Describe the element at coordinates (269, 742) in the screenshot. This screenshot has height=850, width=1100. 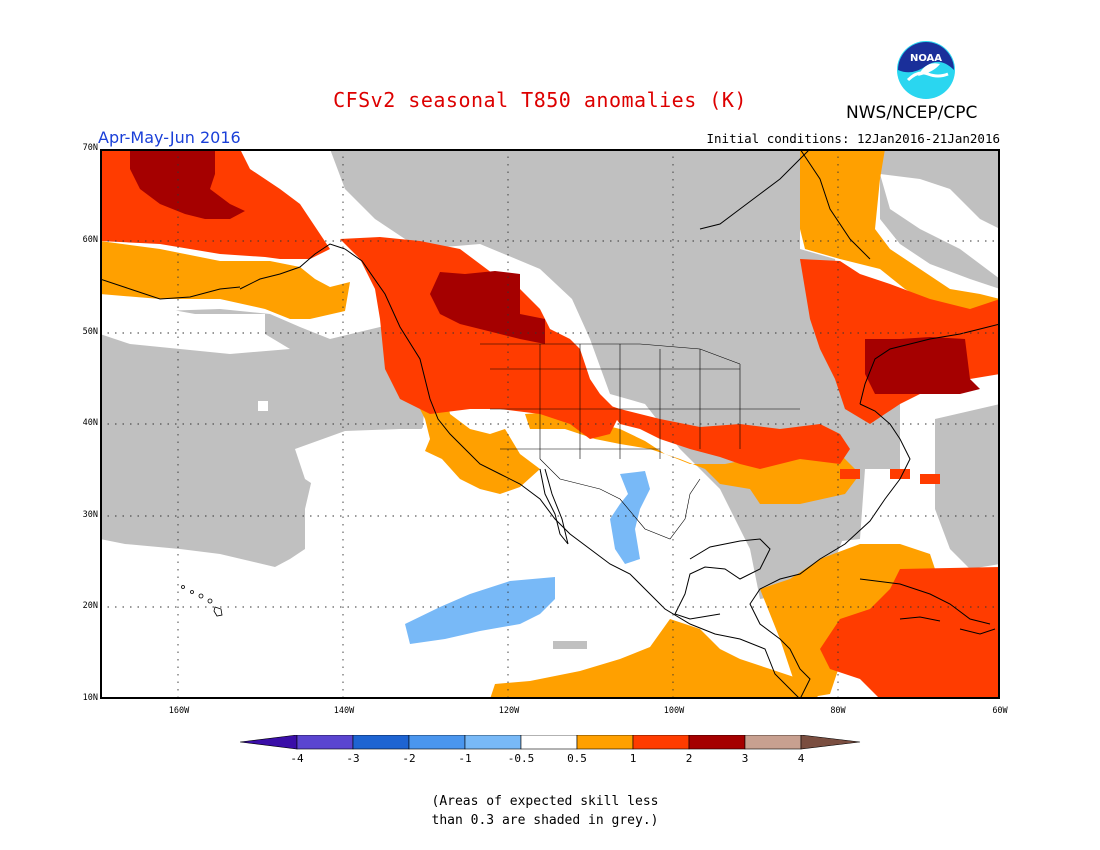
I see `colorbar-swatch-below-neg4` at that location.